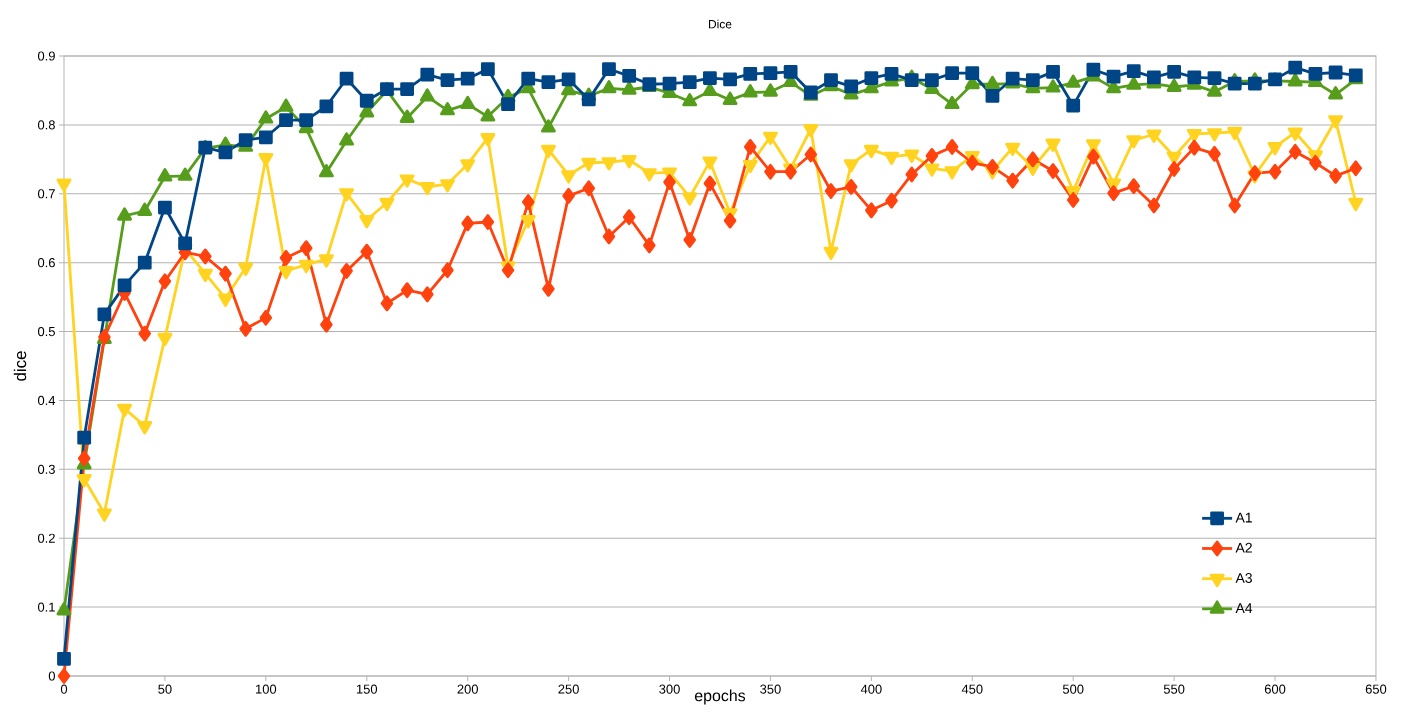 This screenshot has height=723, width=1405. Describe the element at coordinates (1244, 608) in the screenshot. I see `legend-label: A4` at that location.